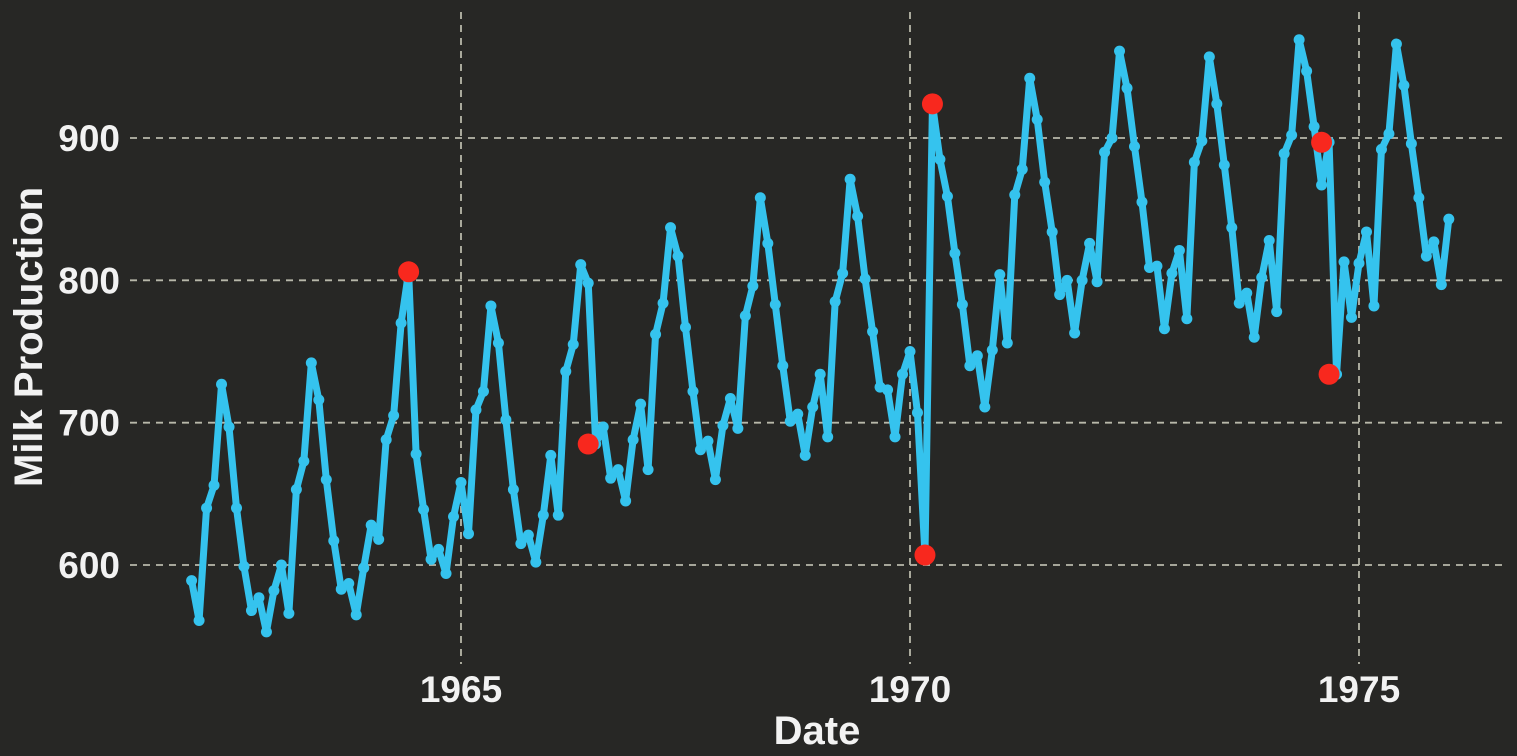  Describe the element at coordinates (29, 337) in the screenshot. I see `y-axis-label: Milk Production` at that location.